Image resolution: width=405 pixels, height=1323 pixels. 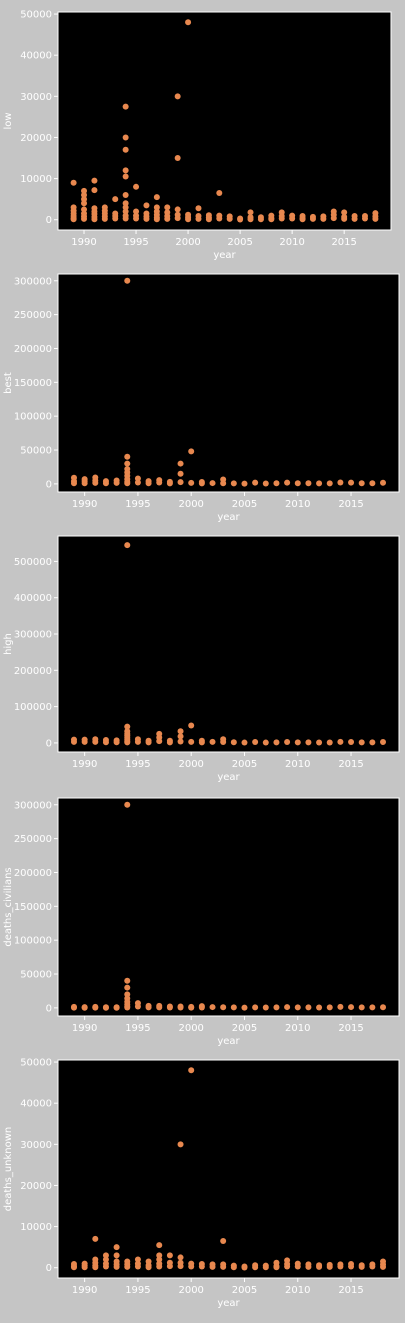 What do you see at coordinates (36, 1145) in the screenshot?
I see `y-tick-label: 30000` at bounding box center [36, 1145].